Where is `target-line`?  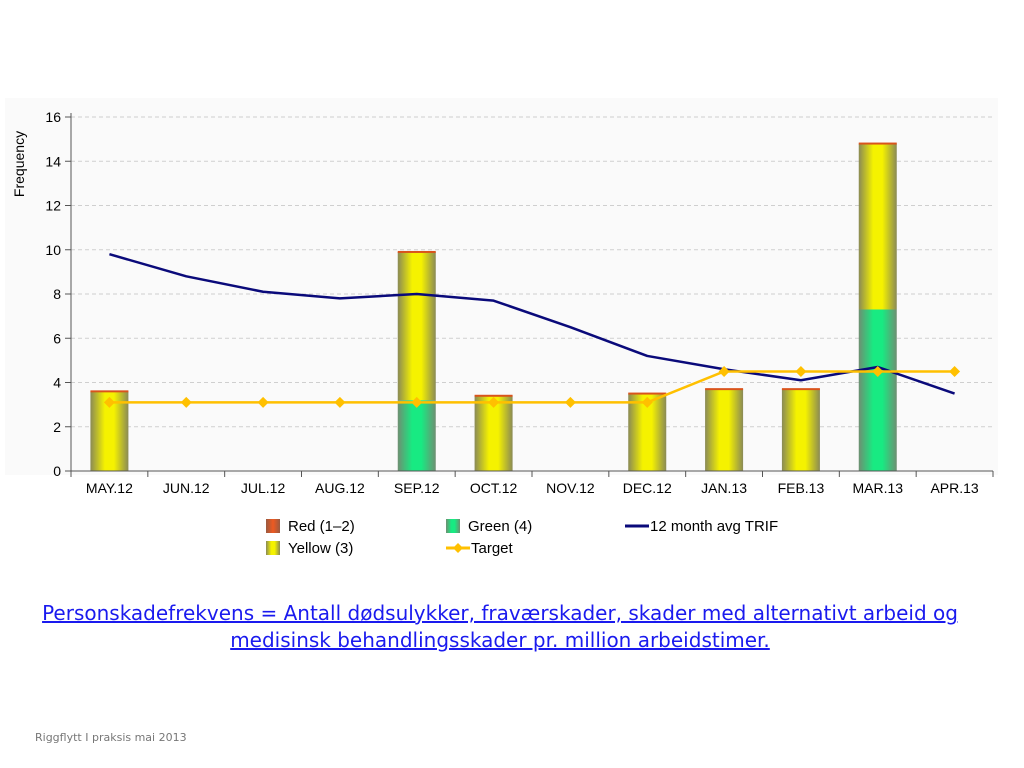 target-line is located at coordinates (532, 387).